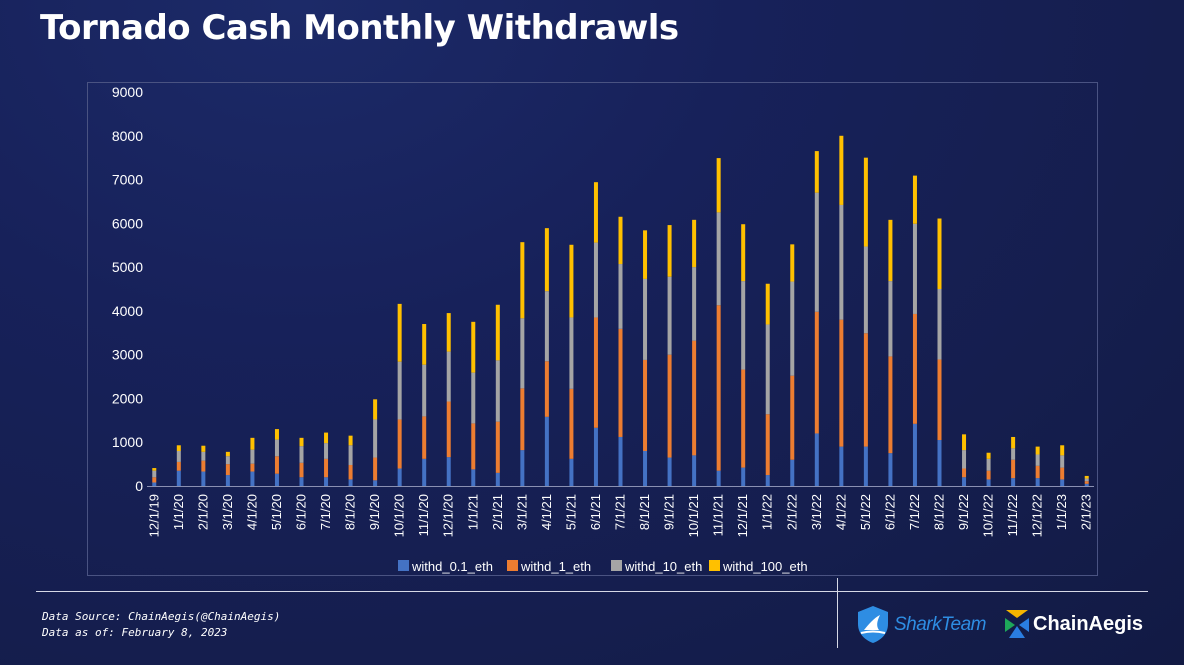  I want to click on x-tick-label: 11/1/20, so click(423, 515).